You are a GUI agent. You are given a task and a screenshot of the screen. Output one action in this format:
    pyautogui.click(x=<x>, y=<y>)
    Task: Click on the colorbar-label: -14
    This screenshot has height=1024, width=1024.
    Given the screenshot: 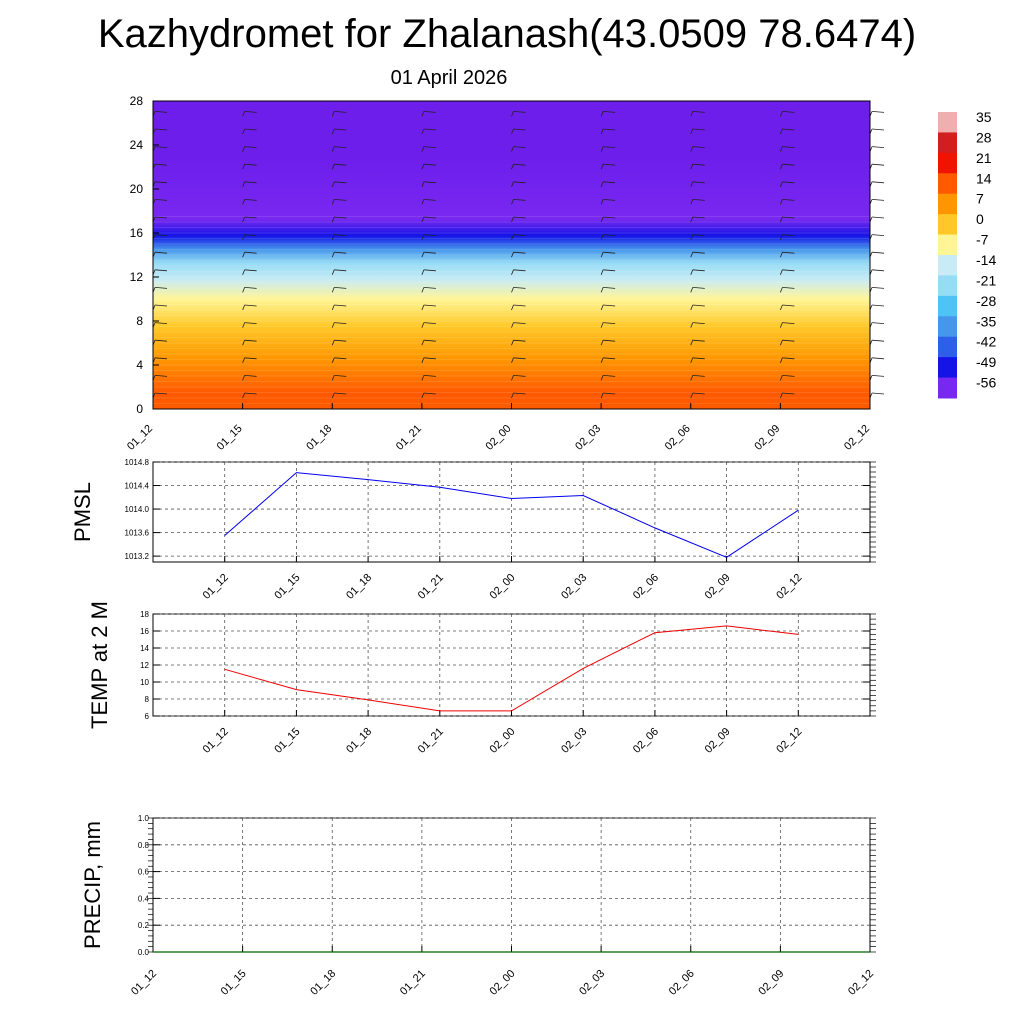 What is the action you would take?
    pyautogui.click(x=986, y=260)
    